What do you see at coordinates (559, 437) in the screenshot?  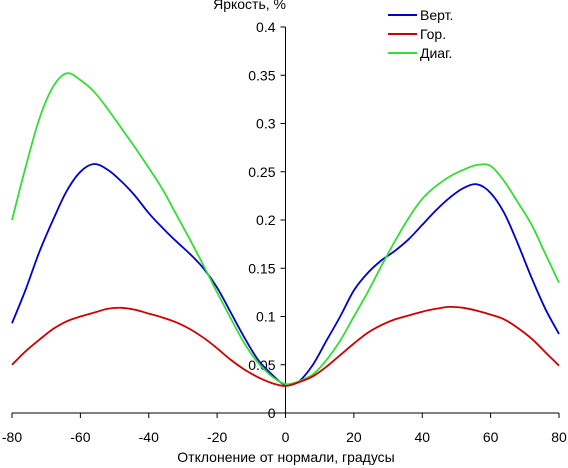 I see `x-tick-label: 80` at bounding box center [559, 437].